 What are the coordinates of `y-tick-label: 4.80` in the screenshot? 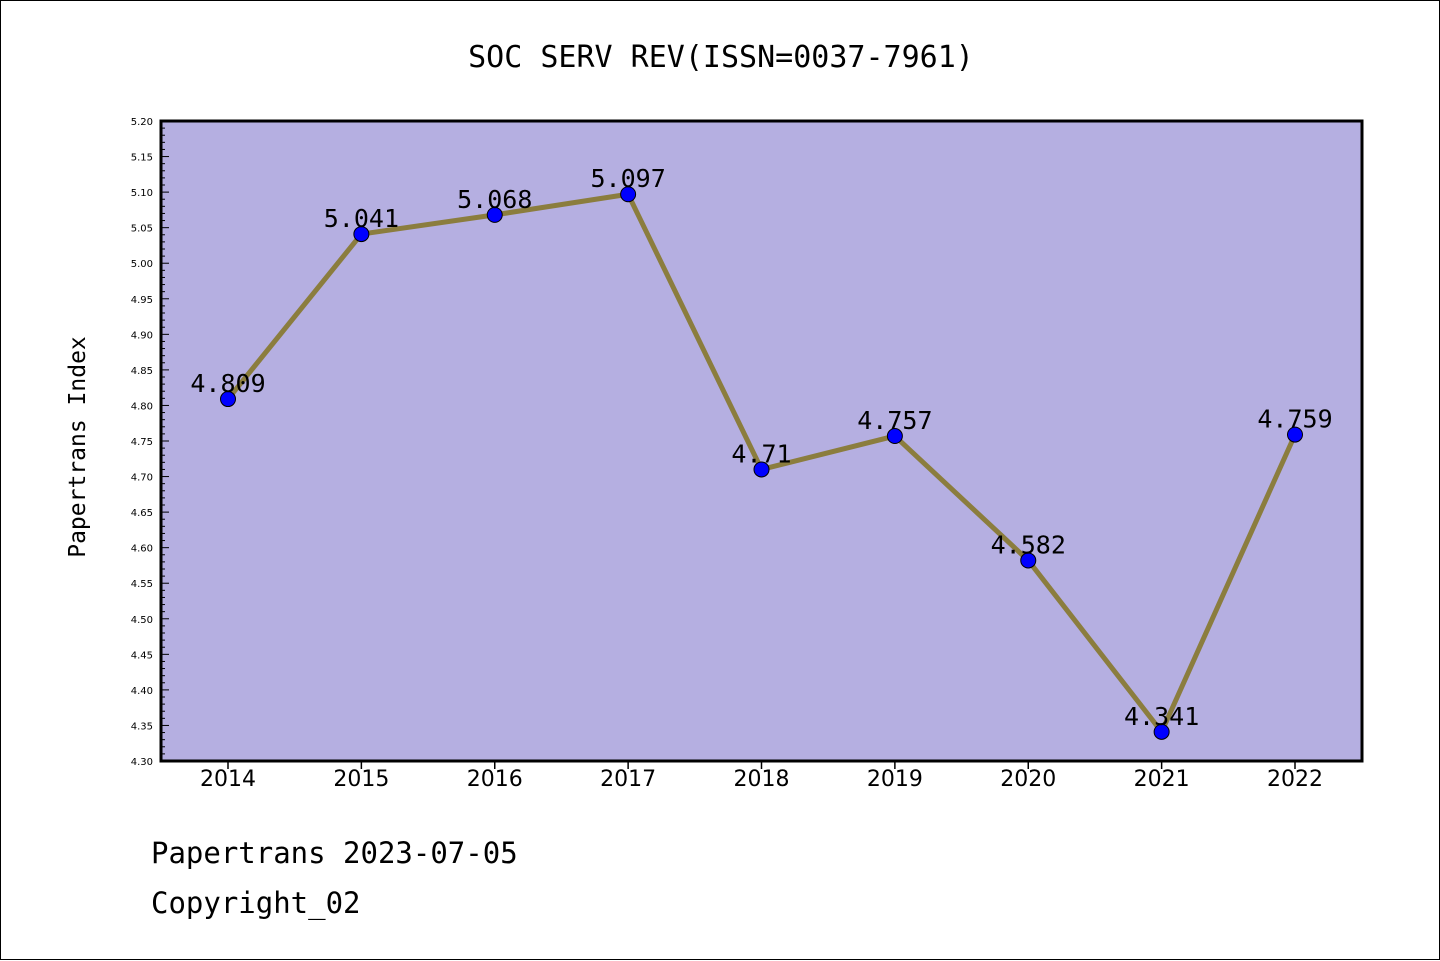 It's located at (142, 406).